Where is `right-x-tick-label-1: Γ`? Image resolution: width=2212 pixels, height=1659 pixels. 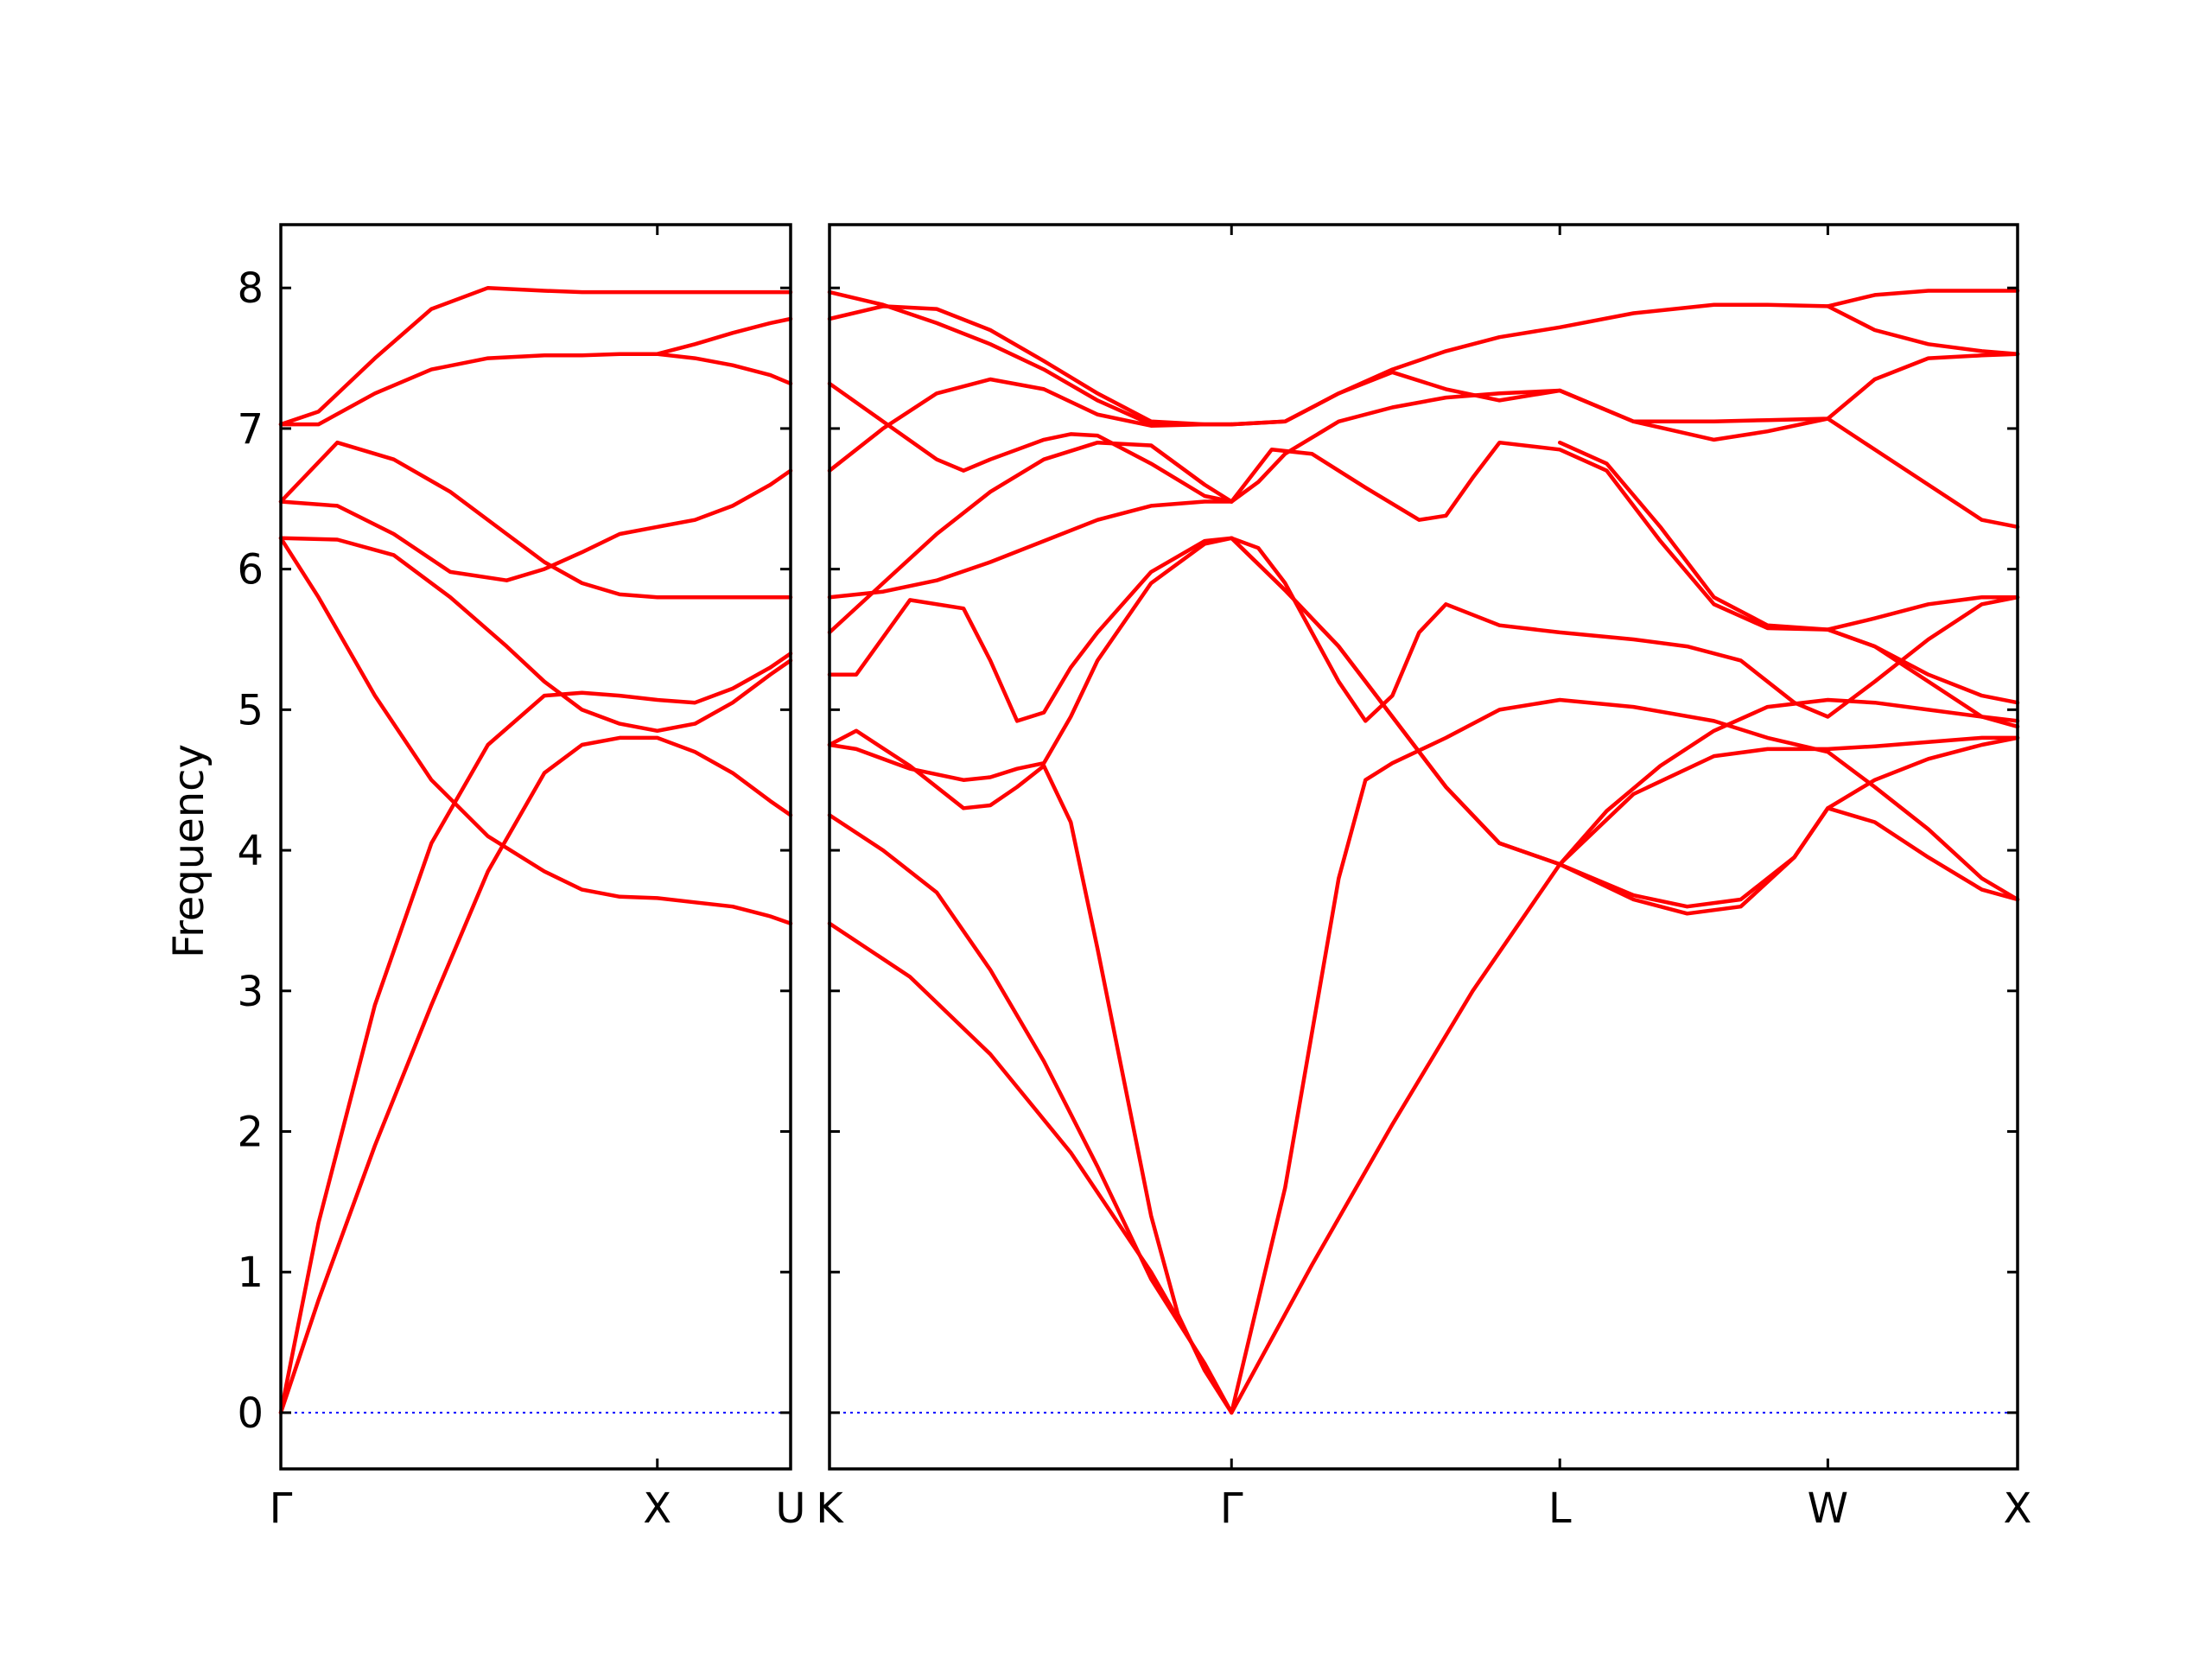 right-x-tick-label-1: Γ is located at coordinates (1231, 1508).